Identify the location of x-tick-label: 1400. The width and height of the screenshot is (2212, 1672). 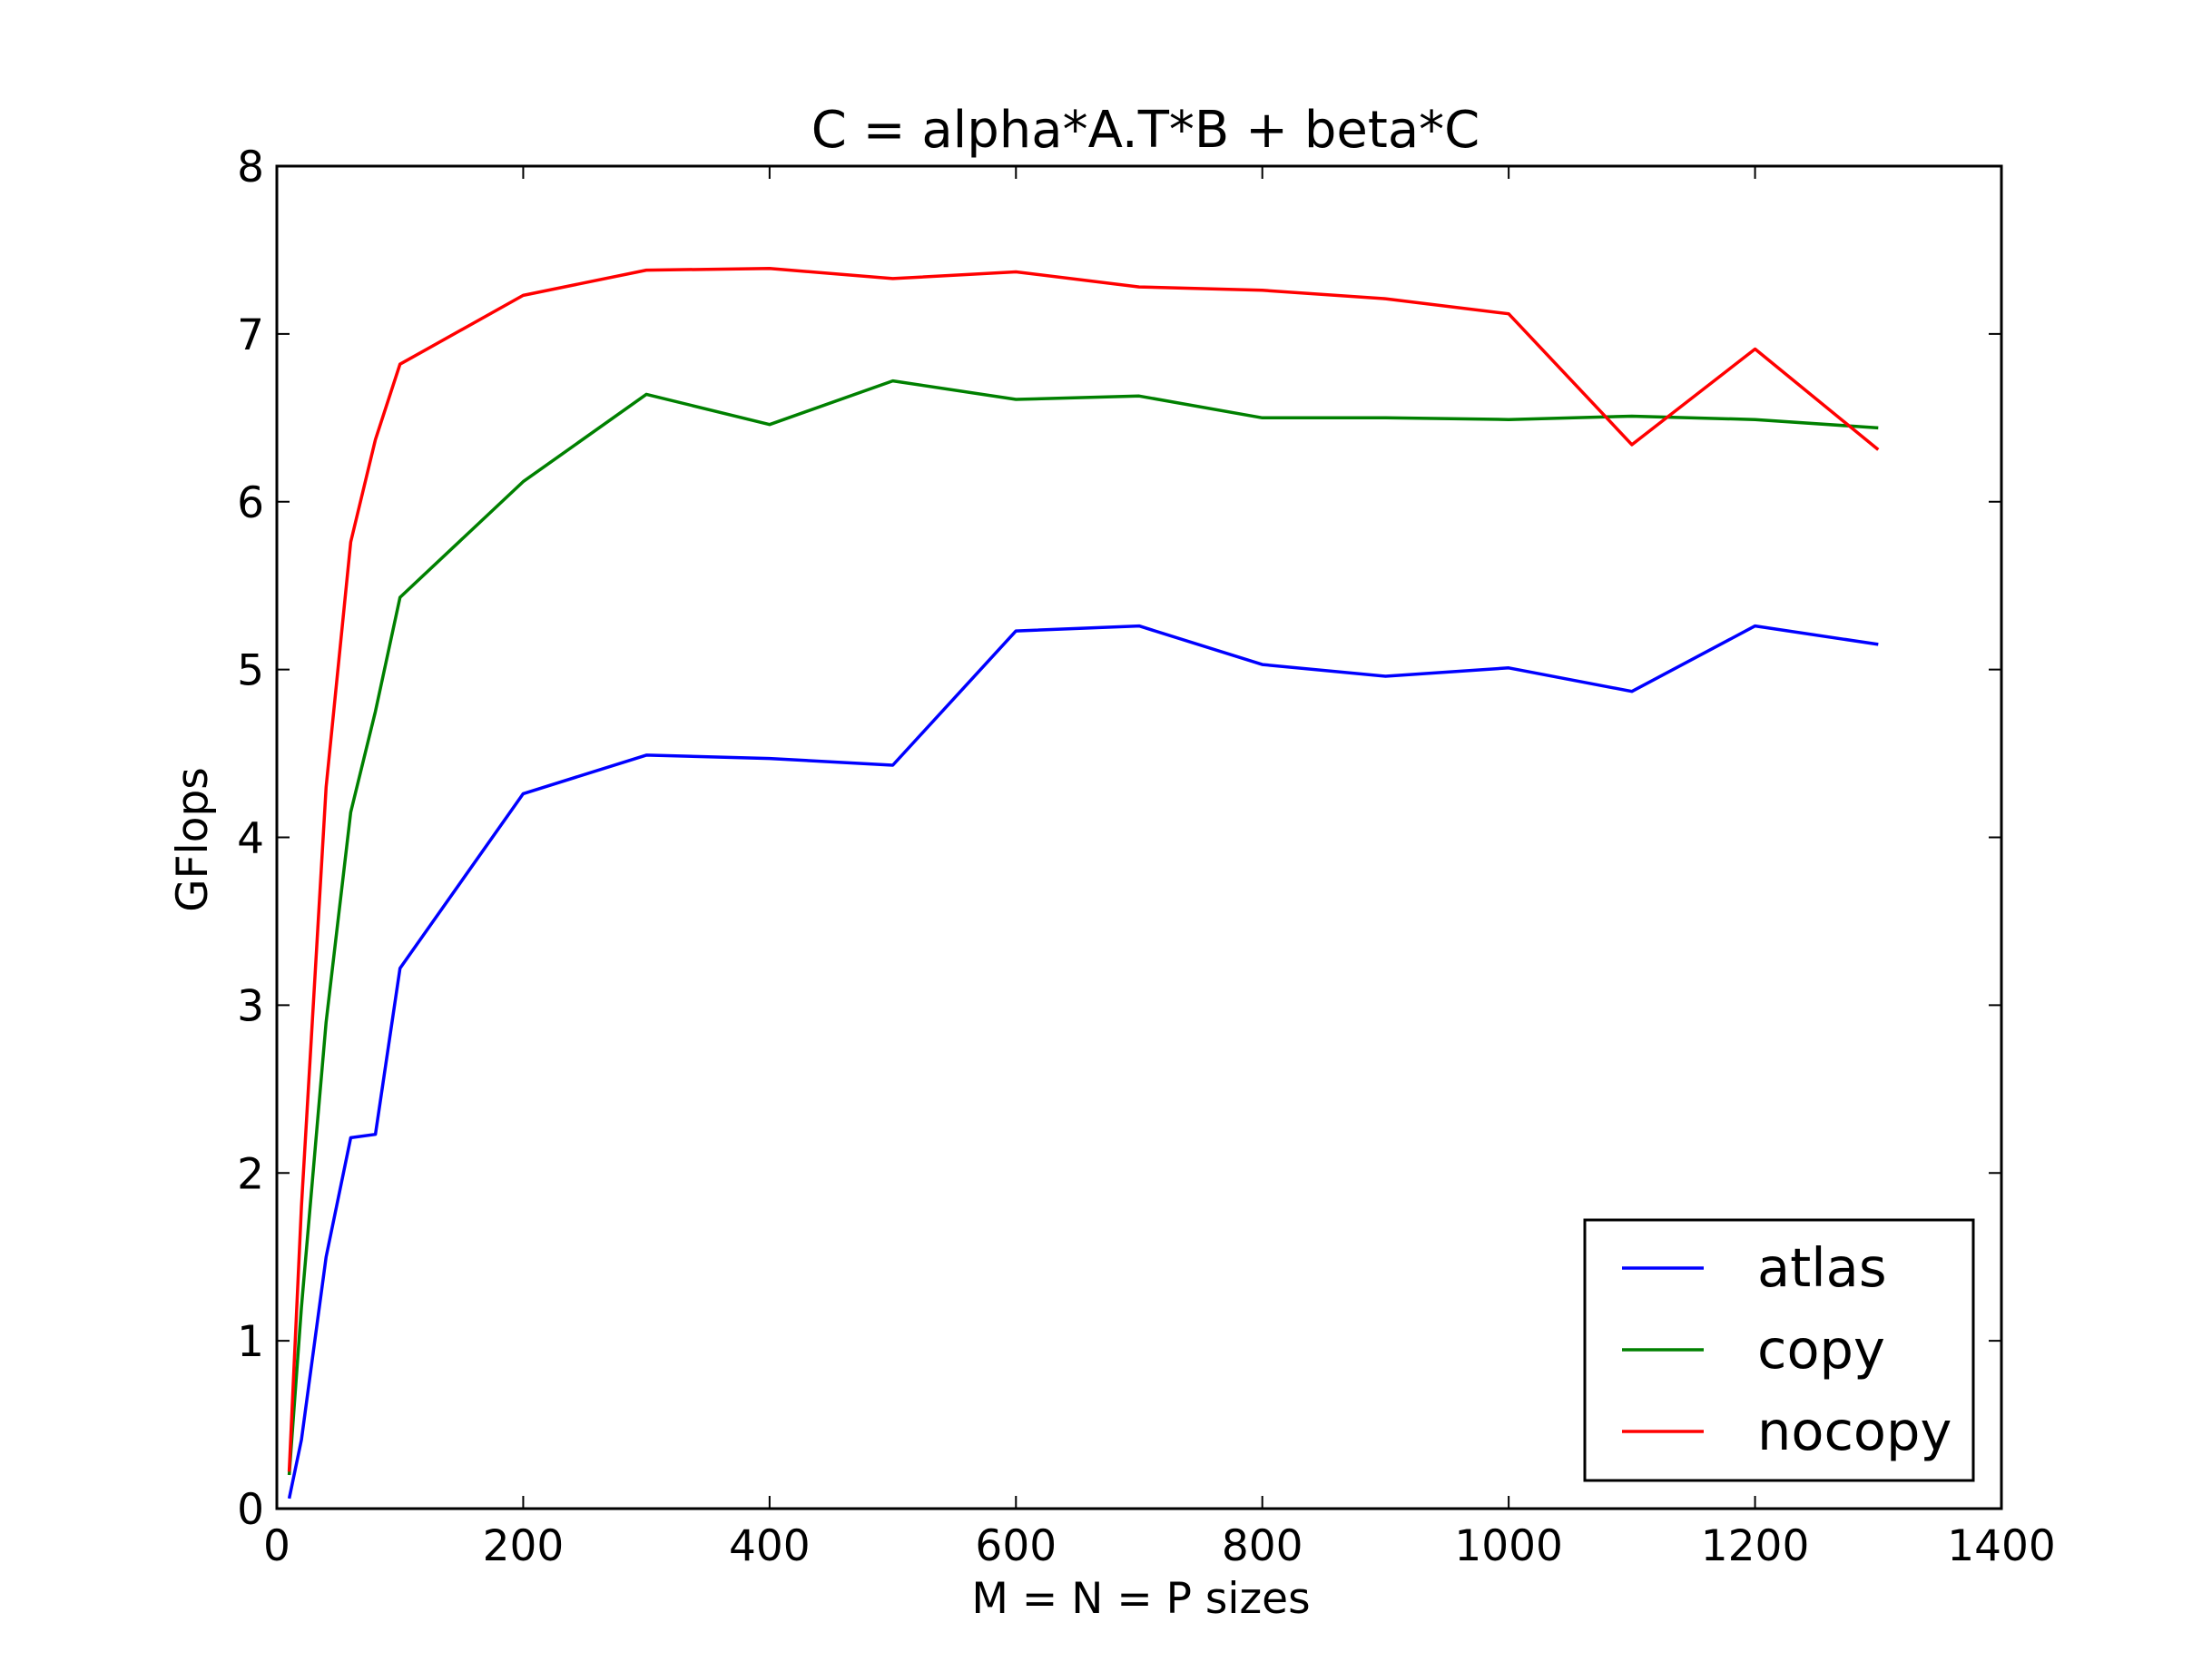
(2002, 1546).